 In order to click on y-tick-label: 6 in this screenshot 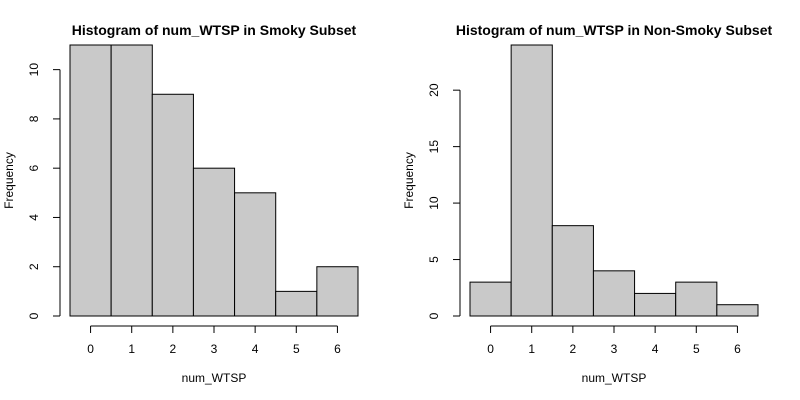, I will do `click(34, 168)`.